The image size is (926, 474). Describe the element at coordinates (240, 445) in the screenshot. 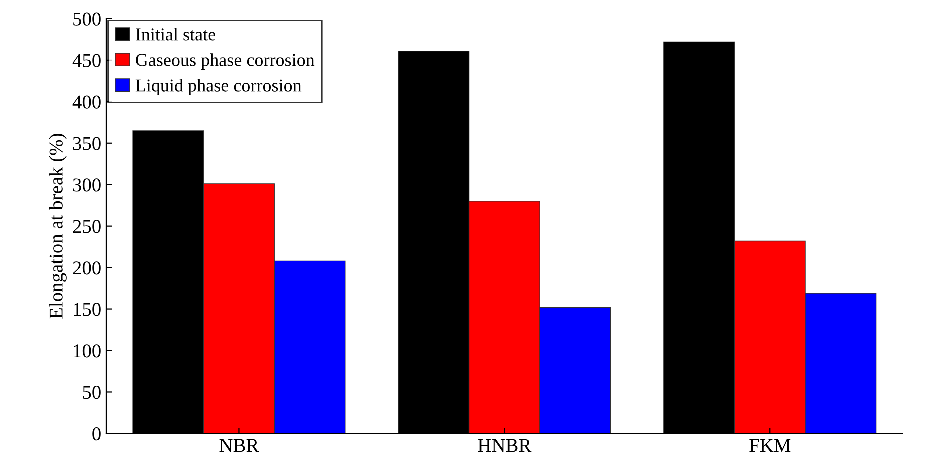

I see `x-tick-label: NBR` at that location.